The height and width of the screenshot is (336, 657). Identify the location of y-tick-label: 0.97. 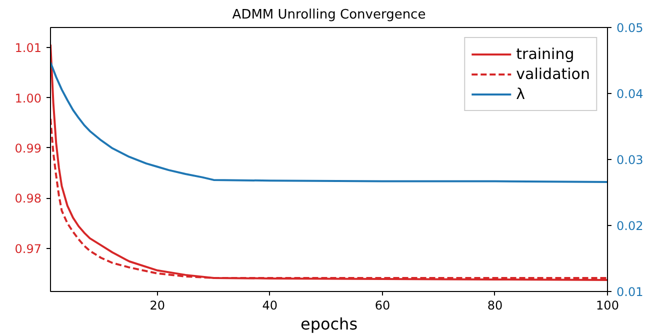
(28, 249).